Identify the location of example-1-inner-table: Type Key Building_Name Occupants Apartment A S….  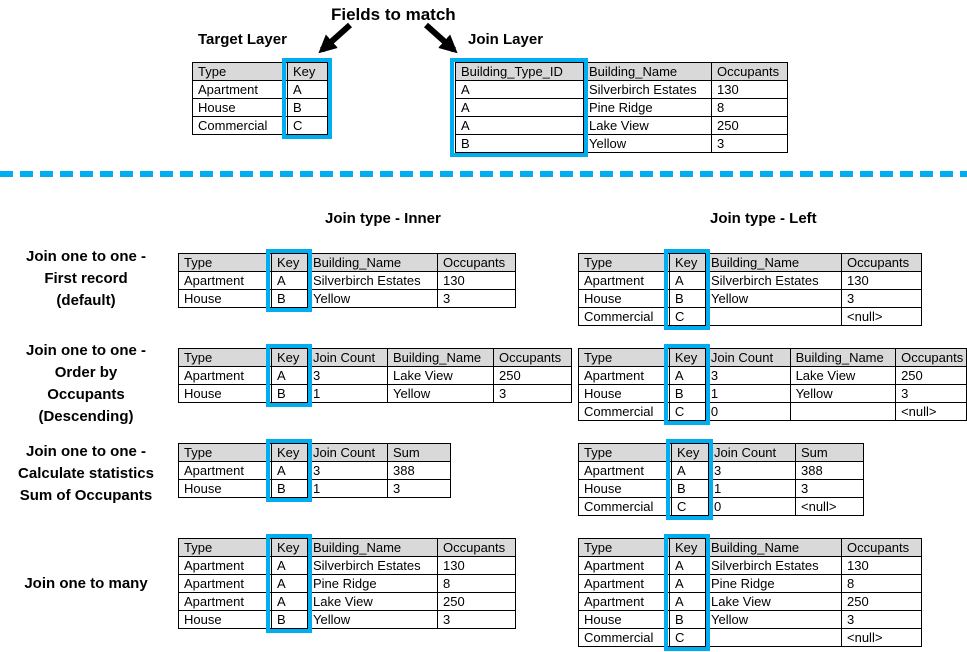
(347, 280).